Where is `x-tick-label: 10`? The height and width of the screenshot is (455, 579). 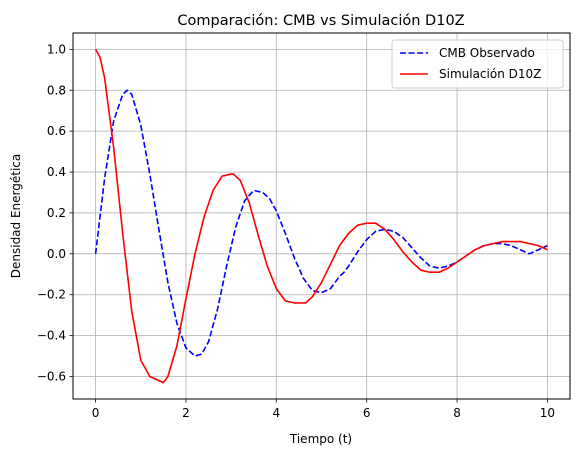
x-tick-label: 10 is located at coordinates (547, 413).